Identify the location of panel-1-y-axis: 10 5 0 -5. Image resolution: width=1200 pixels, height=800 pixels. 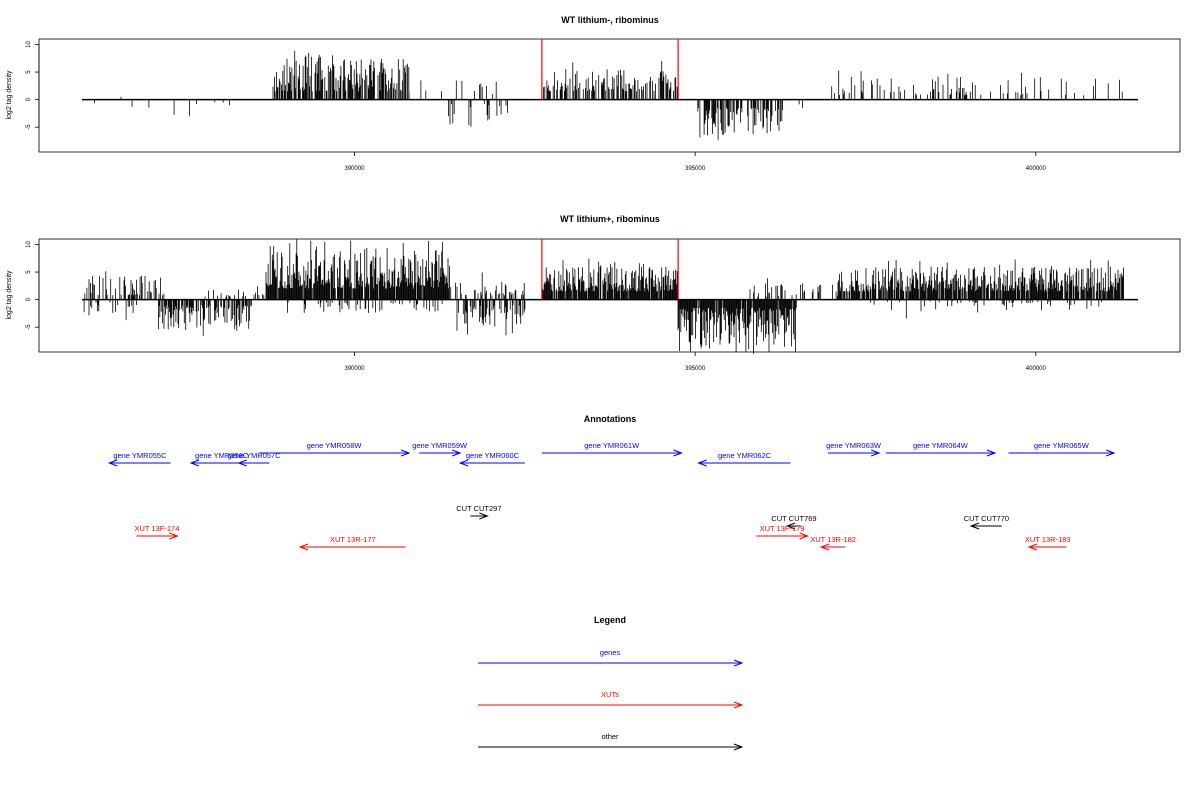
(33, 85).